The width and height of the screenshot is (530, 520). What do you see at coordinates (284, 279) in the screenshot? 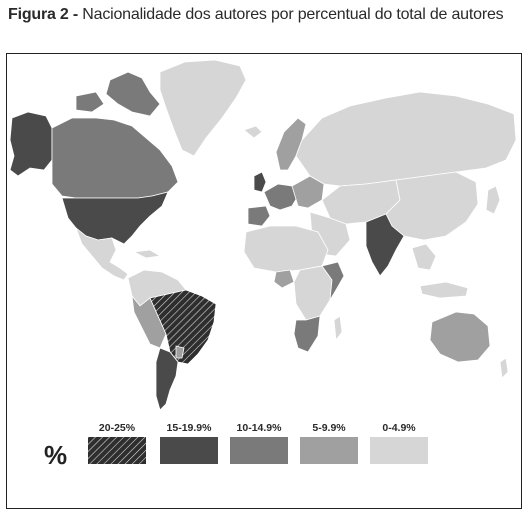
I see `nigeria` at bounding box center [284, 279].